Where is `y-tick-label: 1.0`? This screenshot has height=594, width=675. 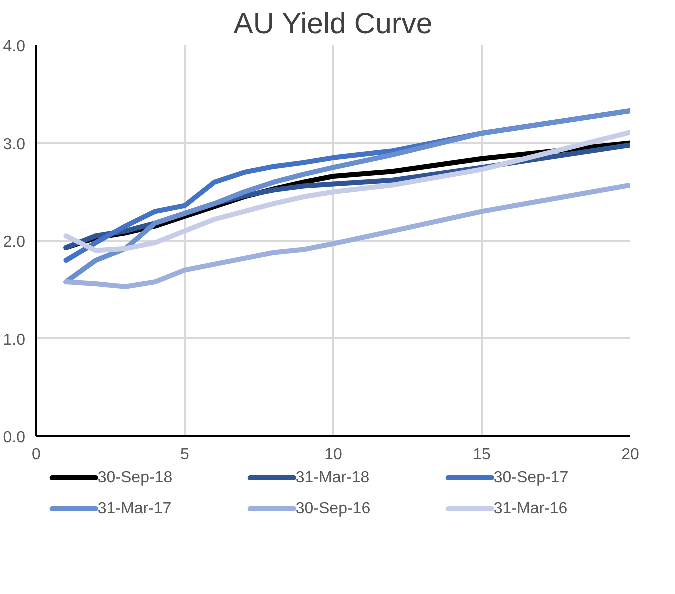 y-tick-label: 1.0 is located at coordinates (14, 340).